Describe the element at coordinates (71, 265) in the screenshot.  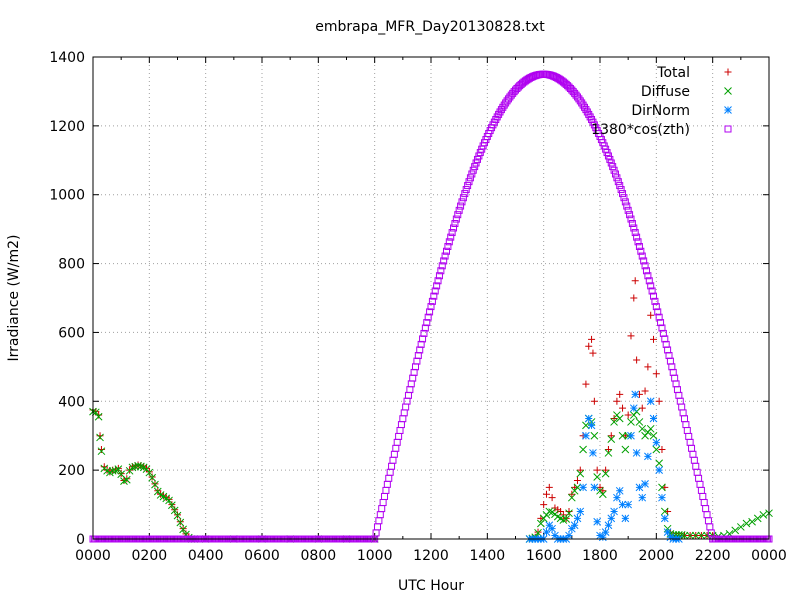
I see `y-tick-label: 800` at that location.